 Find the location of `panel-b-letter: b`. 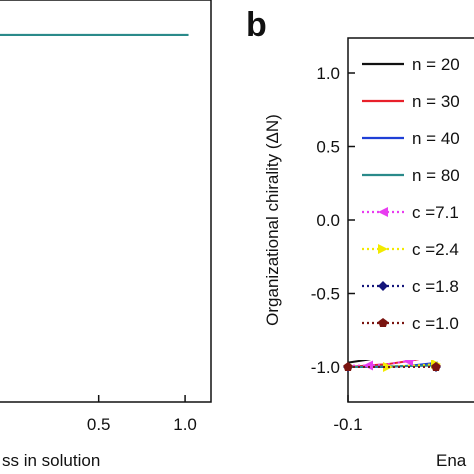

panel-b-letter: b is located at coordinates (256, 25).